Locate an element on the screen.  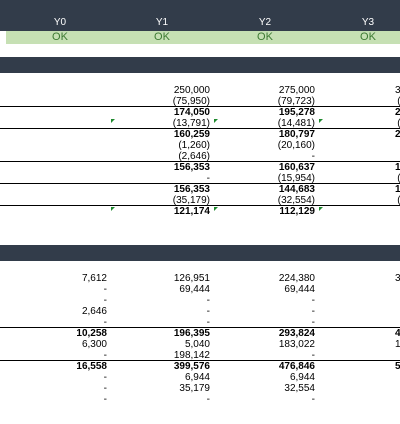
table-cell: (14,481) is located at coordinates (296, 123).